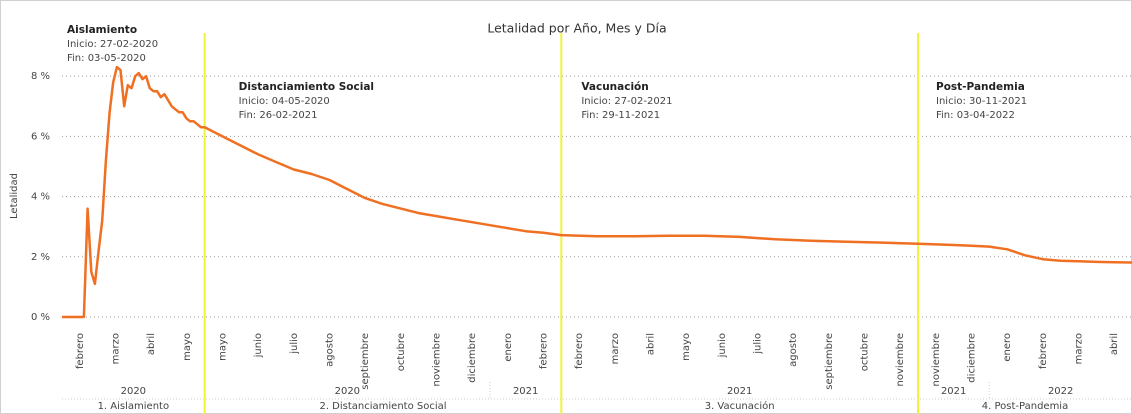 The height and width of the screenshot is (414, 1132). What do you see at coordinates (278, 115) in the screenshot?
I see `annotation-end: Fin: 26-02-2021` at bounding box center [278, 115].